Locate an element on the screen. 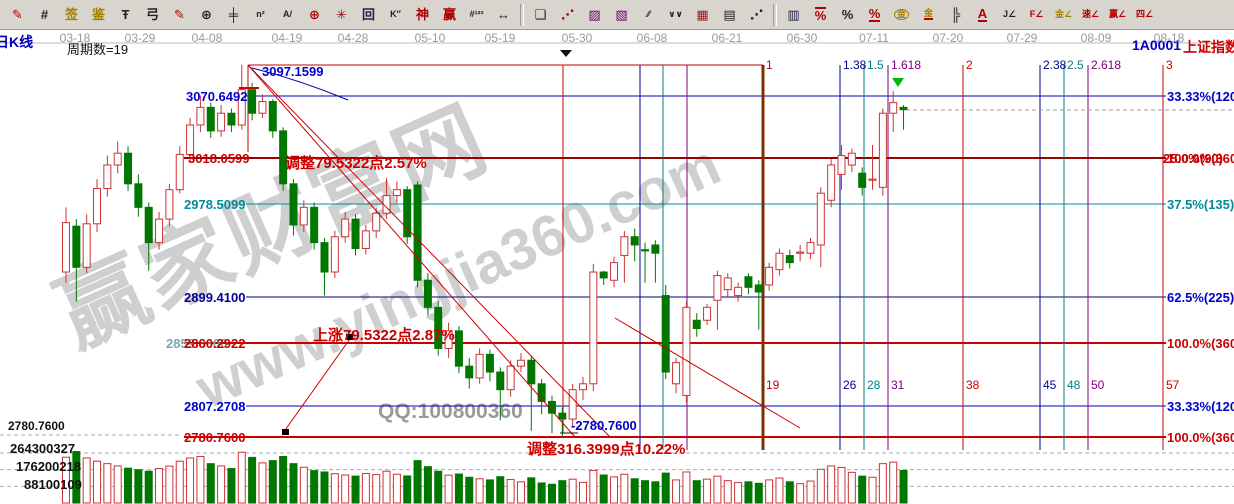  fib-time-bottom-label: 48 is located at coordinates (1074, 385).